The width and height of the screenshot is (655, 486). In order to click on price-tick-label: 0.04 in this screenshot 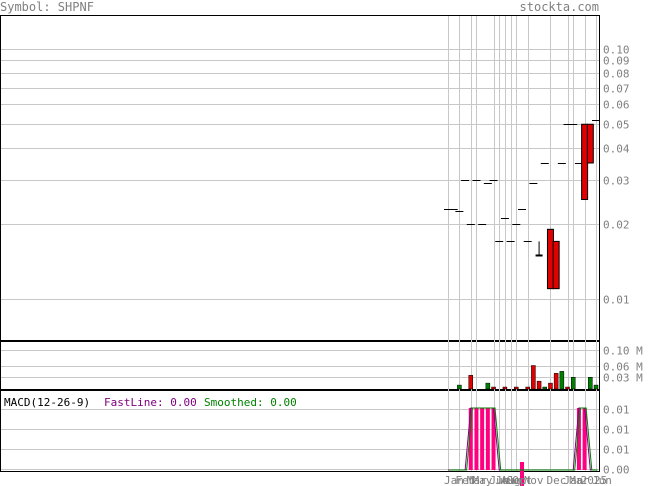, I will do `click(616, 149)`.